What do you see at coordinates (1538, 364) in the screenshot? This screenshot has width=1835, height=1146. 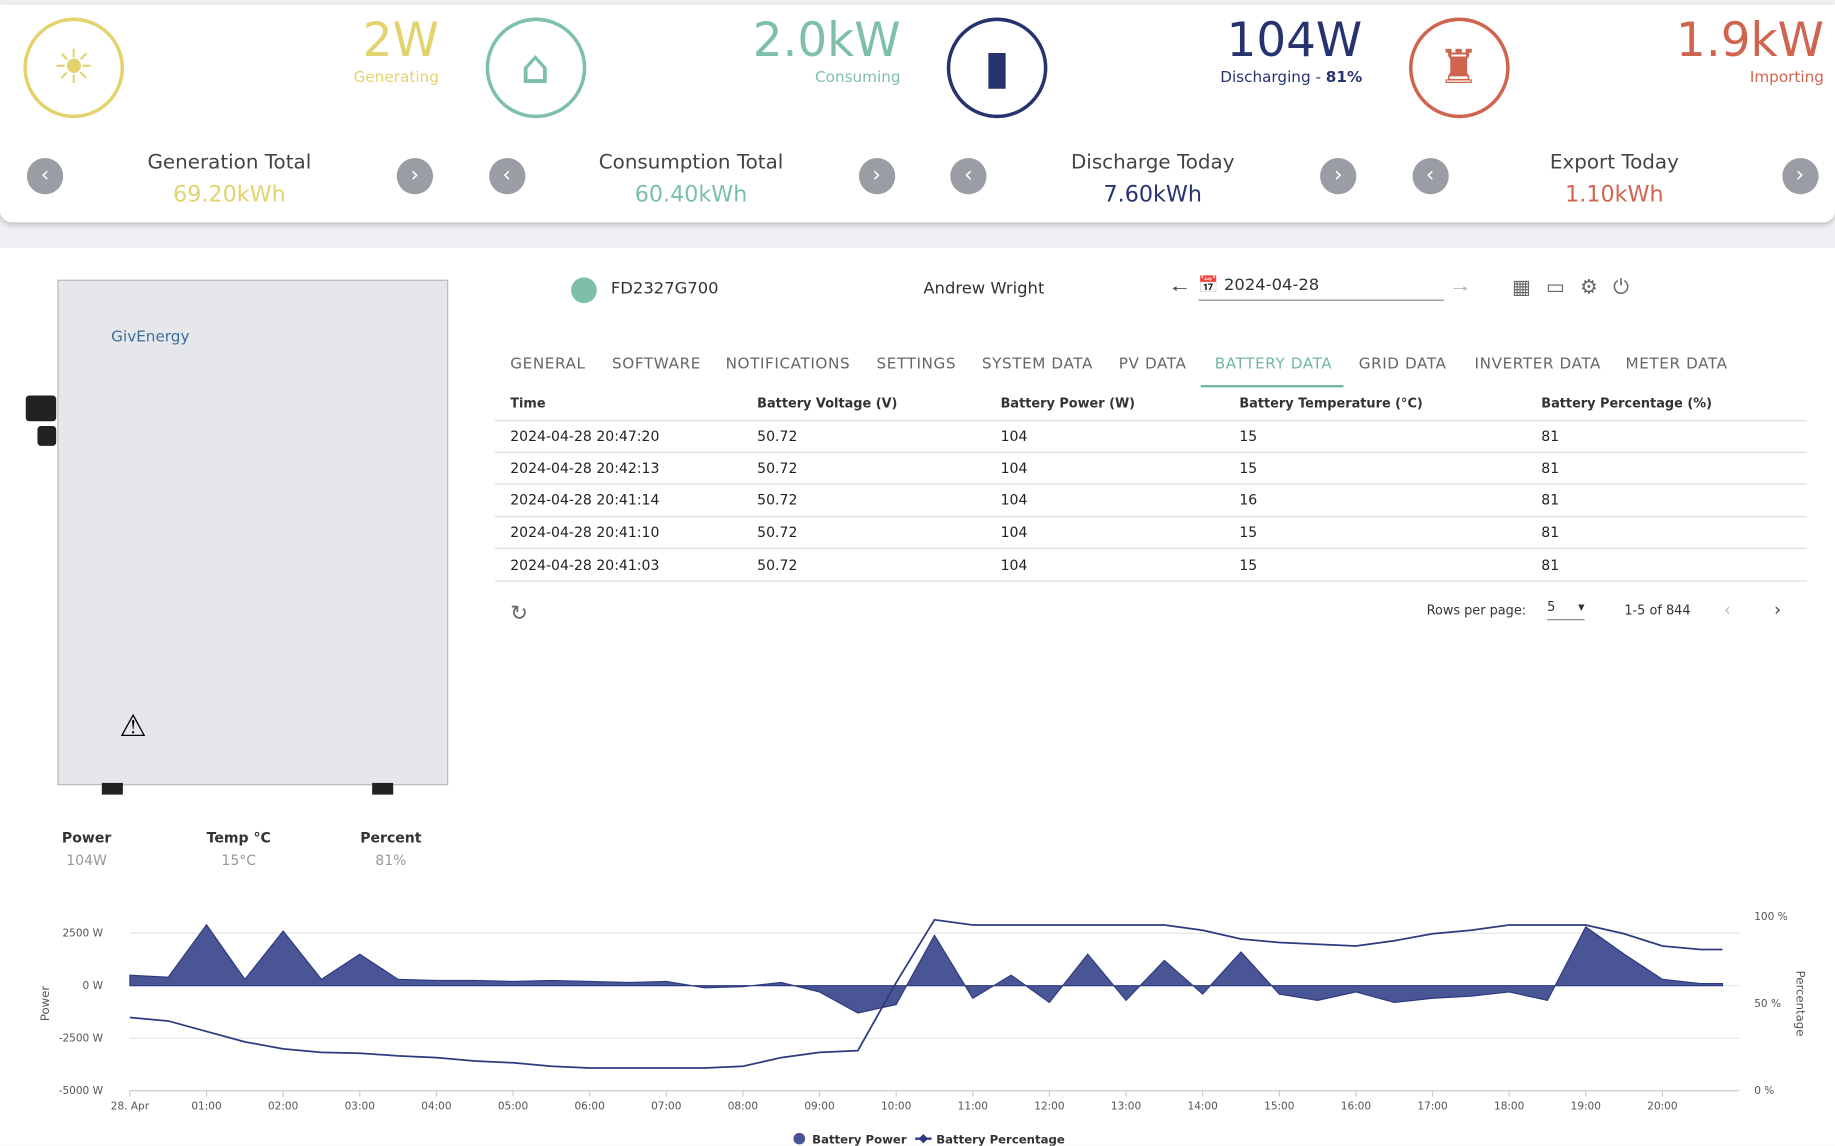 I see `tab: INVERTER DATA` at bounding box center [1538, 364].